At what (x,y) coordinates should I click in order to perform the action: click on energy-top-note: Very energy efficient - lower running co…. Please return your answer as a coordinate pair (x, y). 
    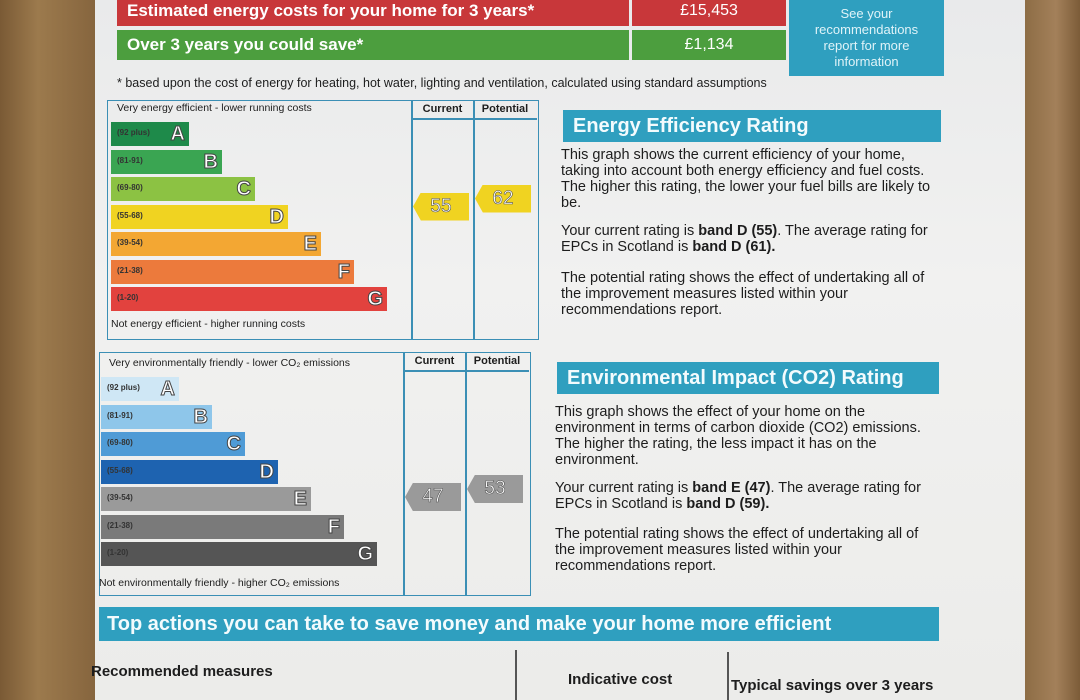
    Looking at the image, I should click on (214, 108).